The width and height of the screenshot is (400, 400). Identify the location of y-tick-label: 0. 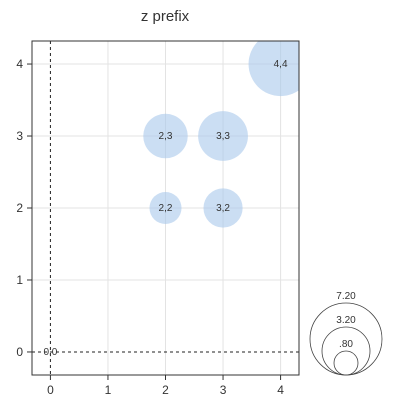
(19, 352).